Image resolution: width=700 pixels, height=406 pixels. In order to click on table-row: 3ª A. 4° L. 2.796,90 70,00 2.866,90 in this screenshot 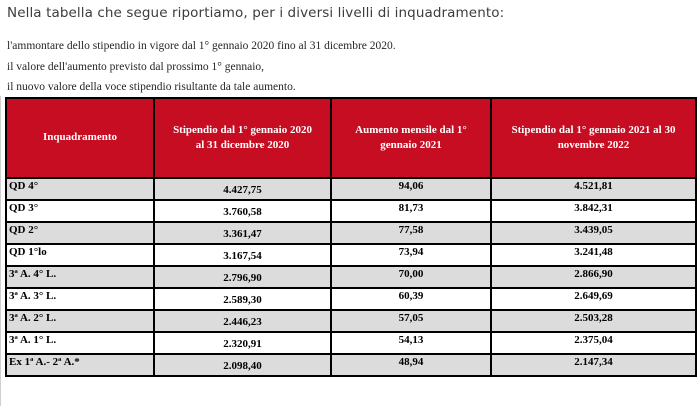, I will do `click(351, 277)`.